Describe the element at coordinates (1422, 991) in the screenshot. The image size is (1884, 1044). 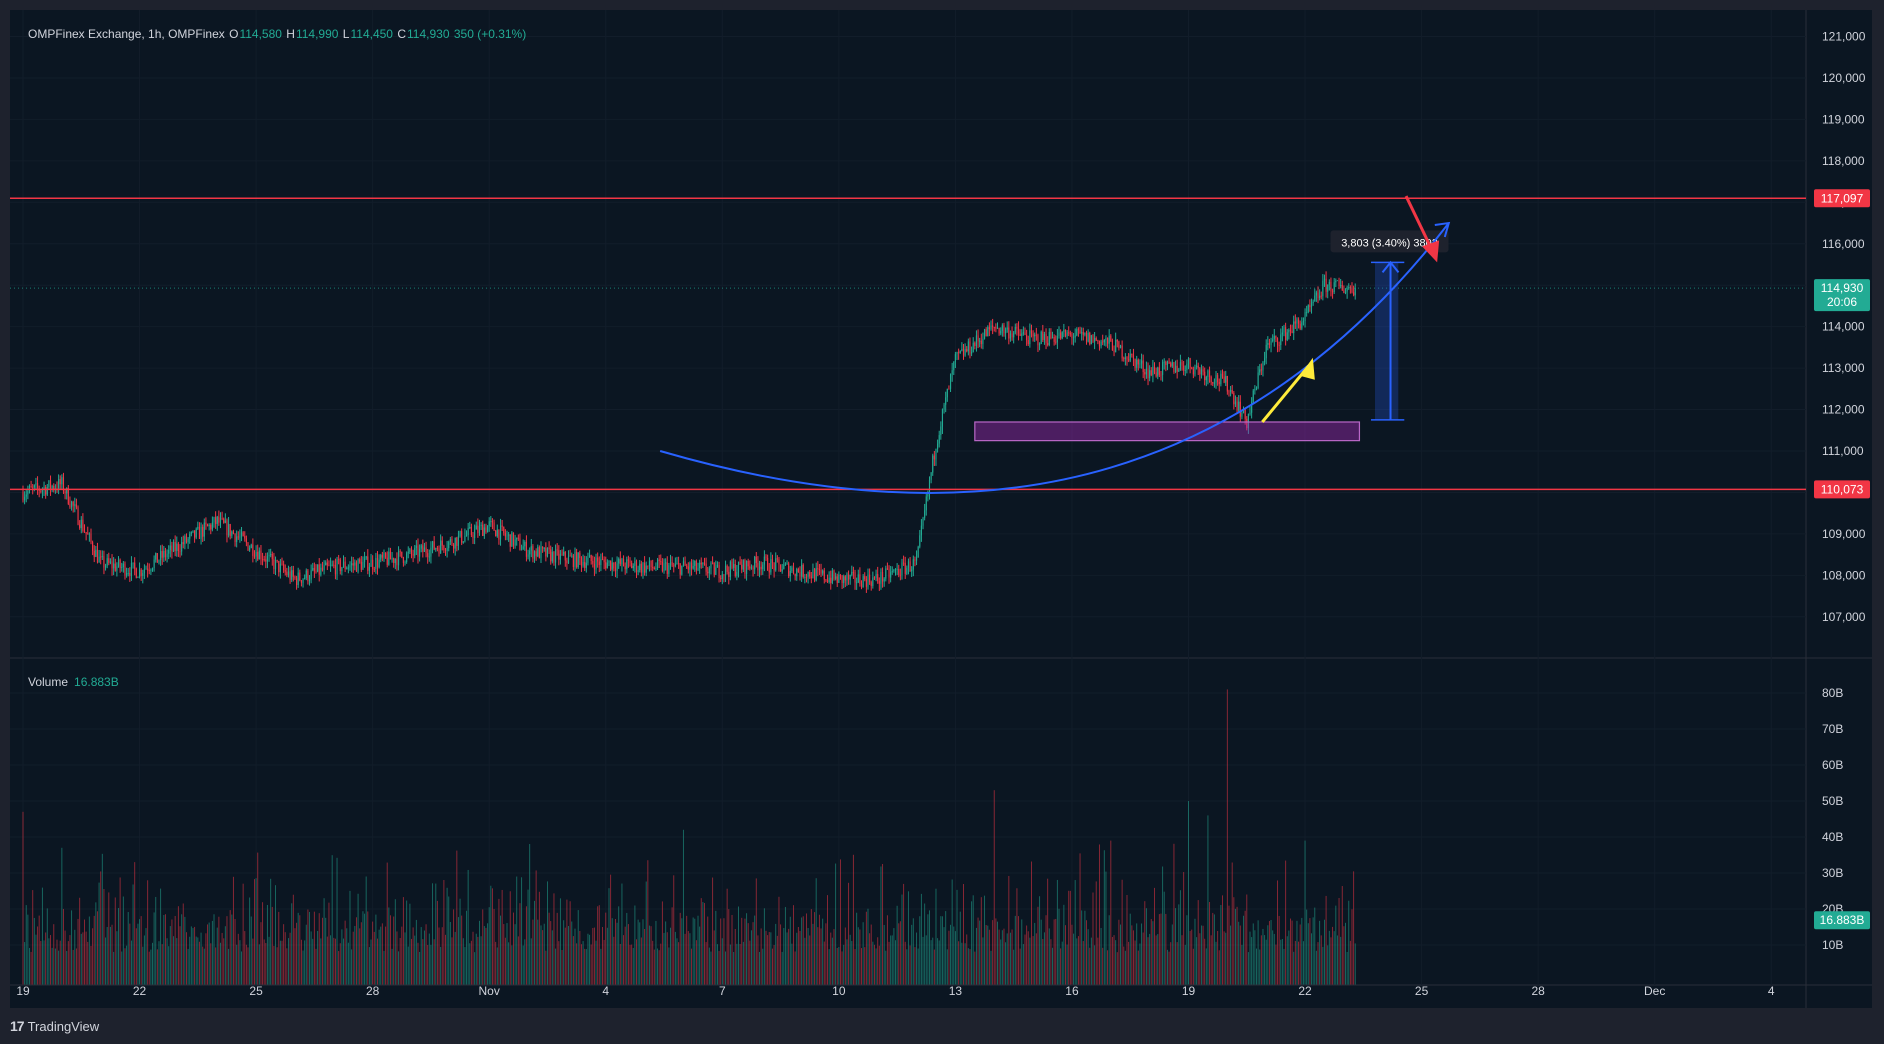
I see `time-tick-label: 25` at that location.